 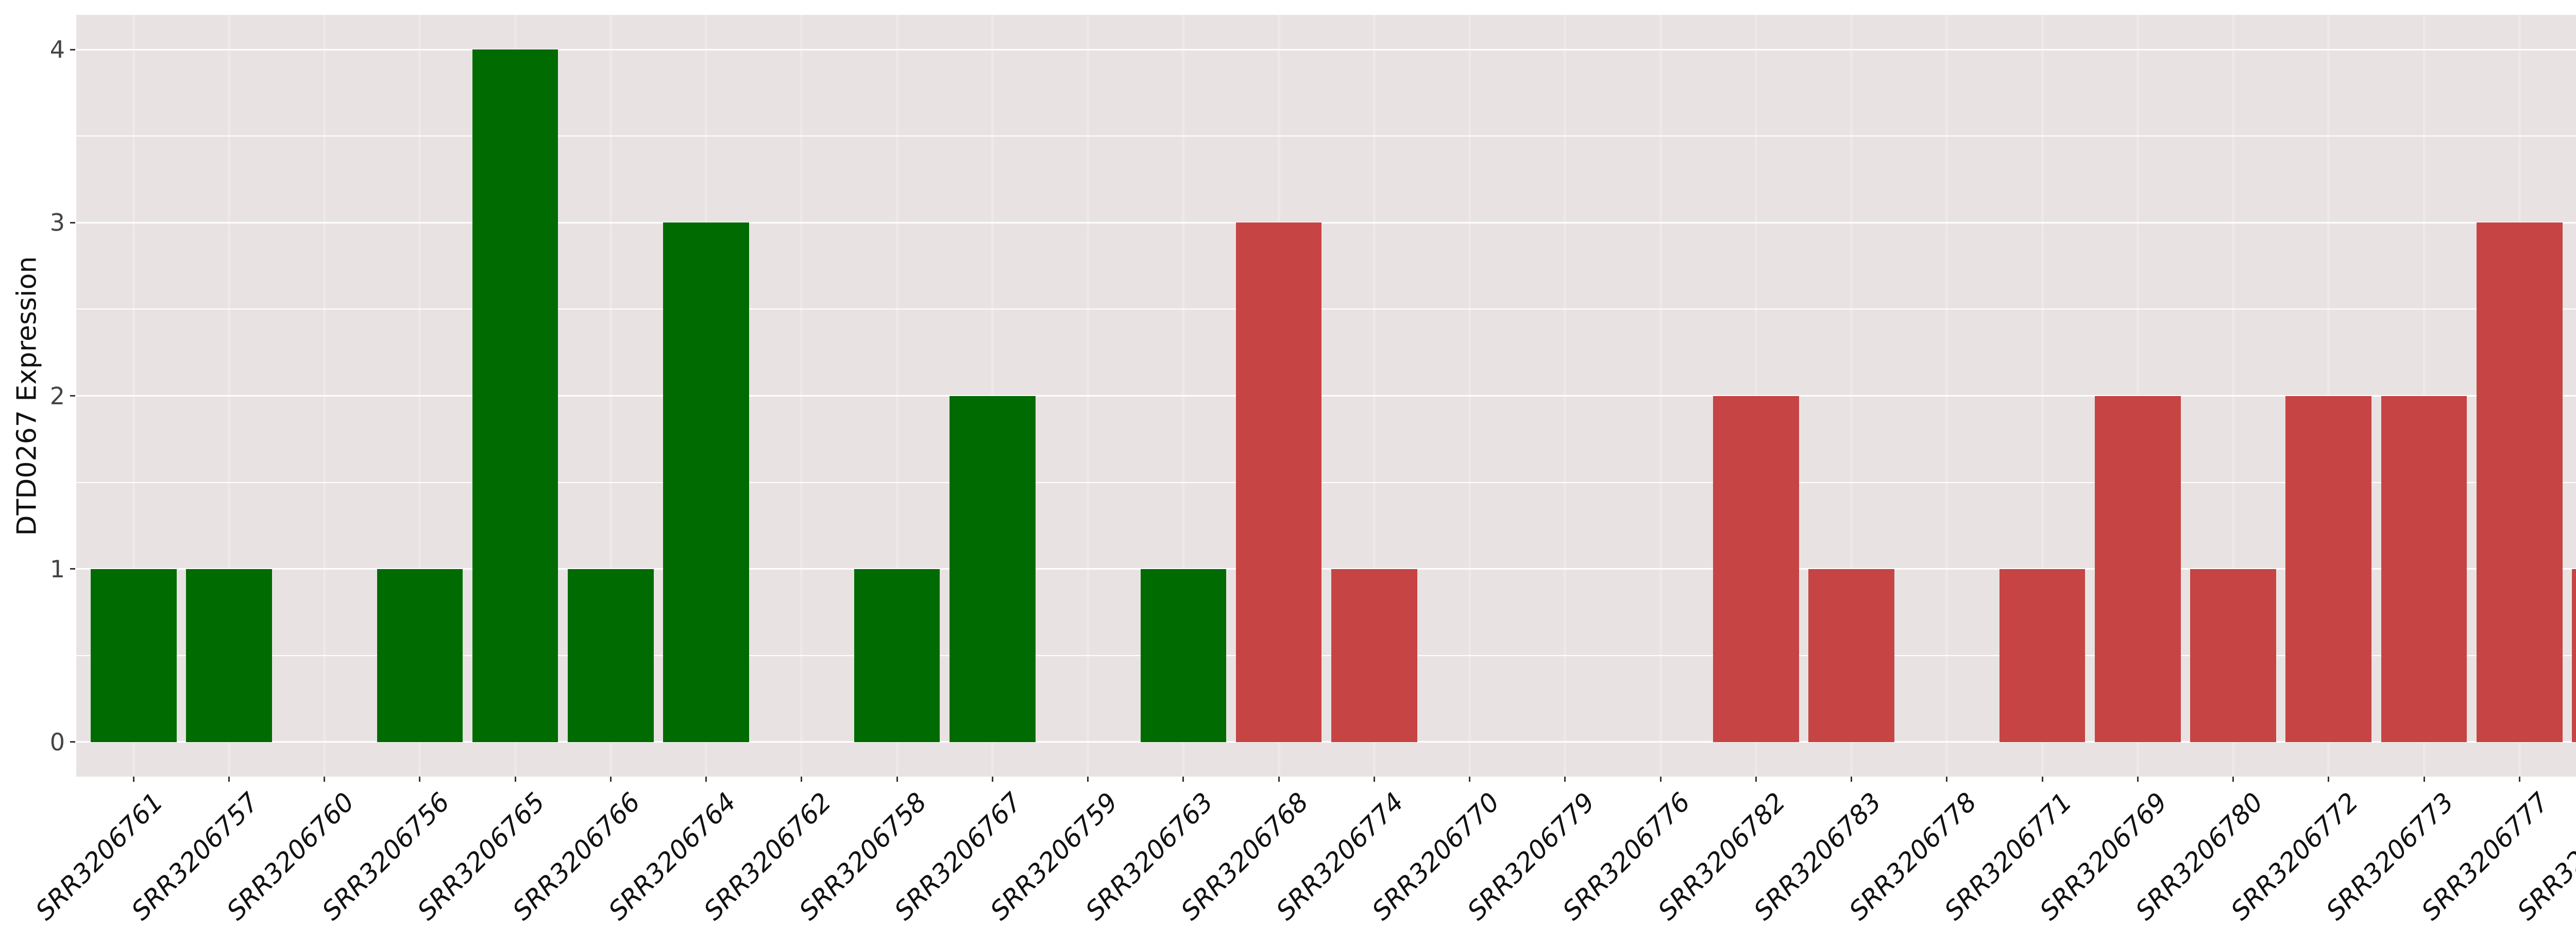 I want to click on bar-SRR3206774, so click(x=1374, y=655).